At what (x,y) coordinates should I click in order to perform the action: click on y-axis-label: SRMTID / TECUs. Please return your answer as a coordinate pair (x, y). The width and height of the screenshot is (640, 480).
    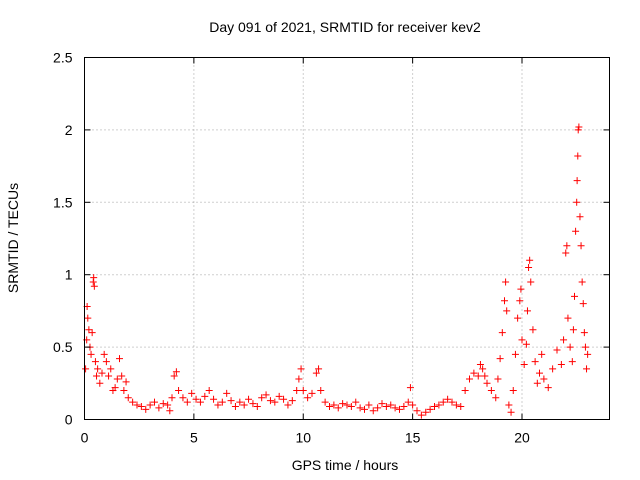
    Looking at the image, I should click on (13, 238).